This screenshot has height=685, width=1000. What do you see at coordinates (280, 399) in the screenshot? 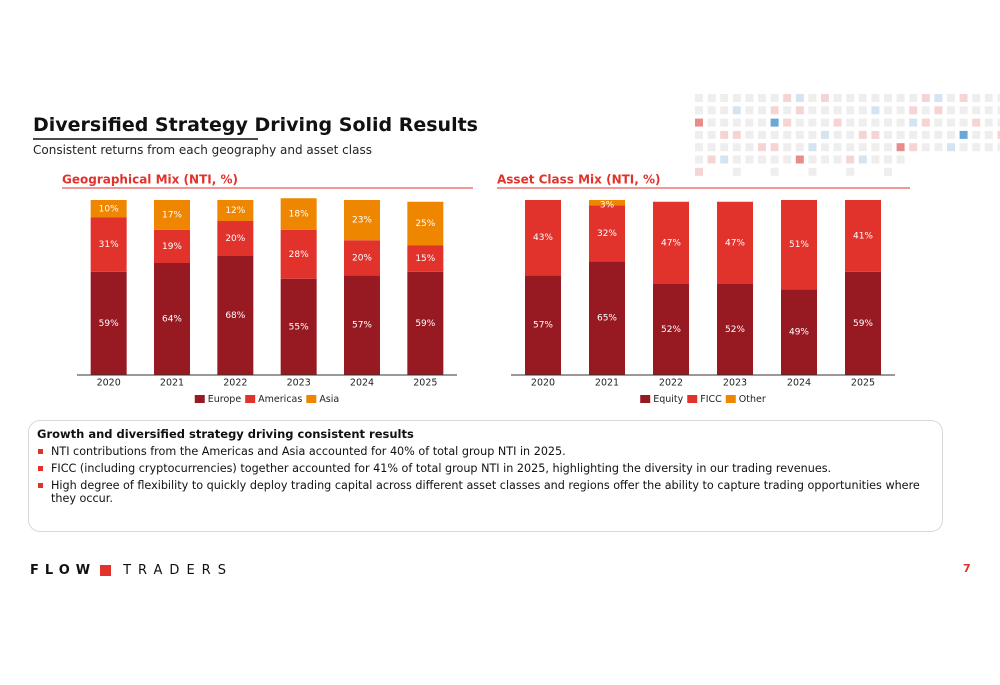
I see `legend-label: Americas` at bounding box center [280, 399].